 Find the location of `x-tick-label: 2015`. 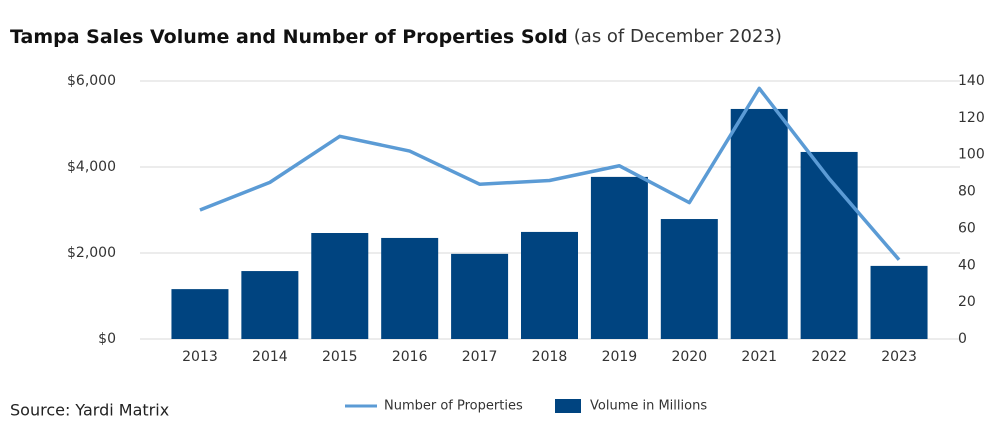

x-tick-label: 2015 is located at coordinates (340, 357).